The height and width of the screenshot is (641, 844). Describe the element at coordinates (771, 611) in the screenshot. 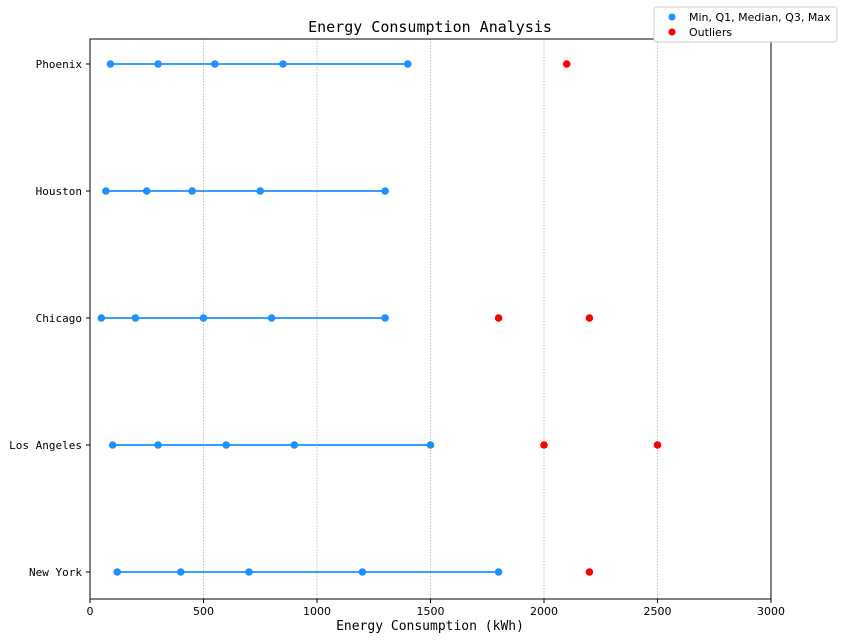

I see `x-tick-label: 3000` at that location.